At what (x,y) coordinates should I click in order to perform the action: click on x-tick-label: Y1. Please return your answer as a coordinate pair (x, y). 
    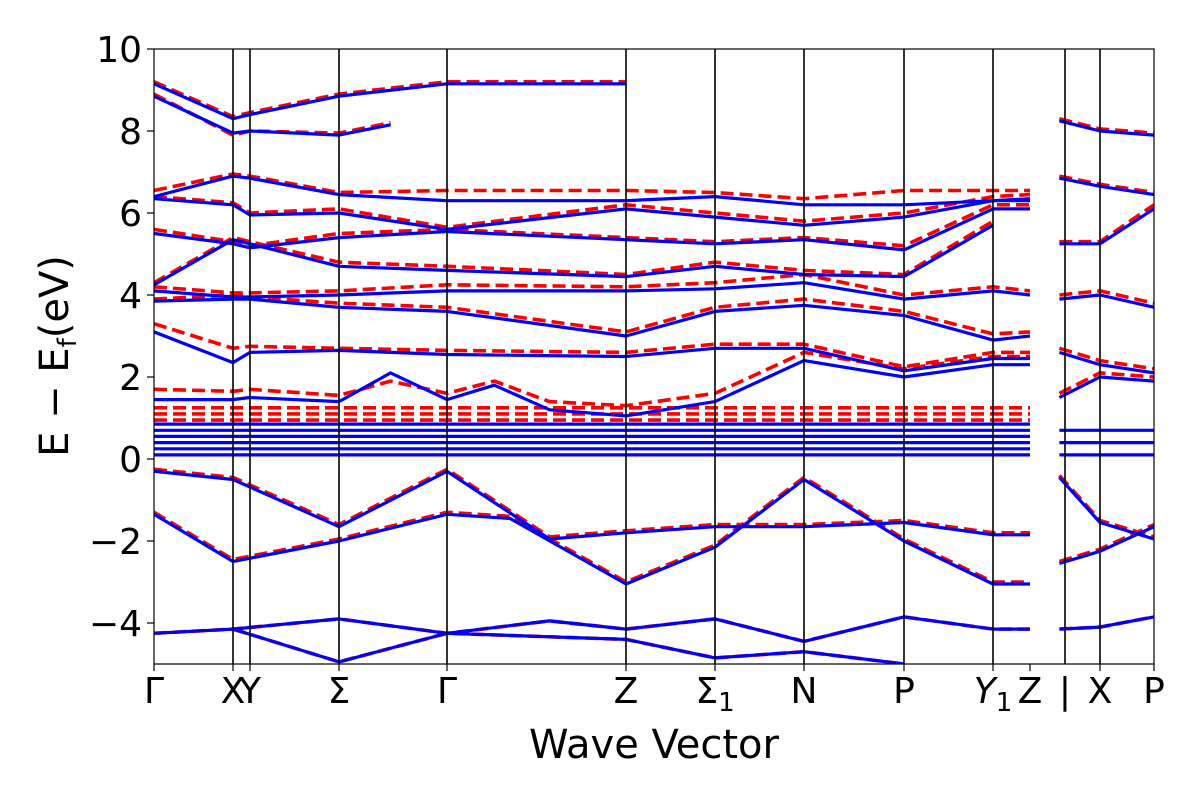
    Looking at the image, I should click on (993, 694).